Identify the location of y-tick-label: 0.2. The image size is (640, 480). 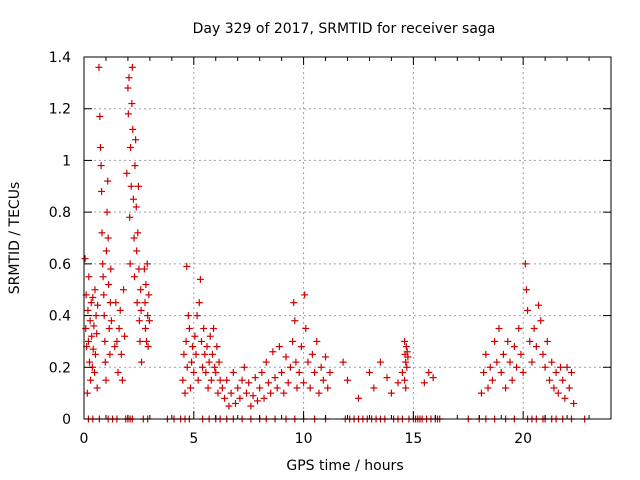
(60, 368).